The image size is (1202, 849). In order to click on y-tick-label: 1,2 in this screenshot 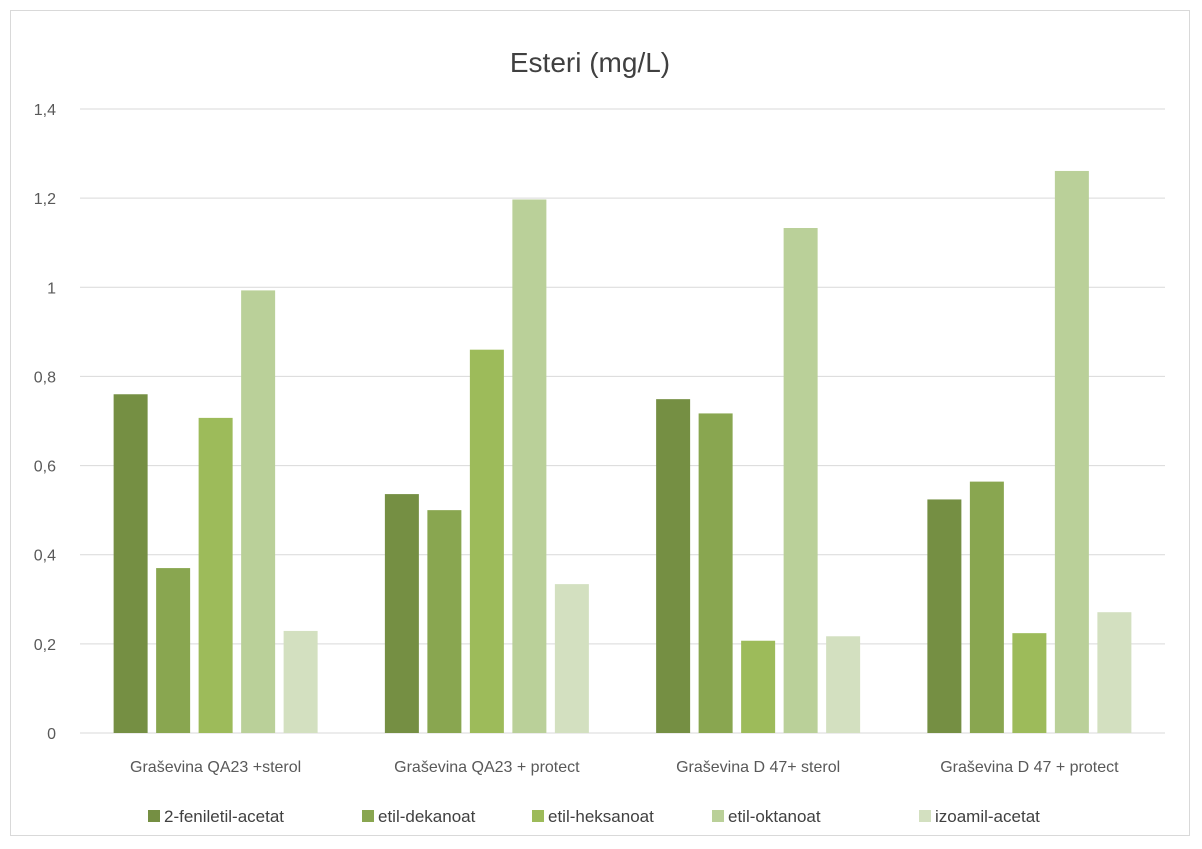, I will do `click(45, 199)`.